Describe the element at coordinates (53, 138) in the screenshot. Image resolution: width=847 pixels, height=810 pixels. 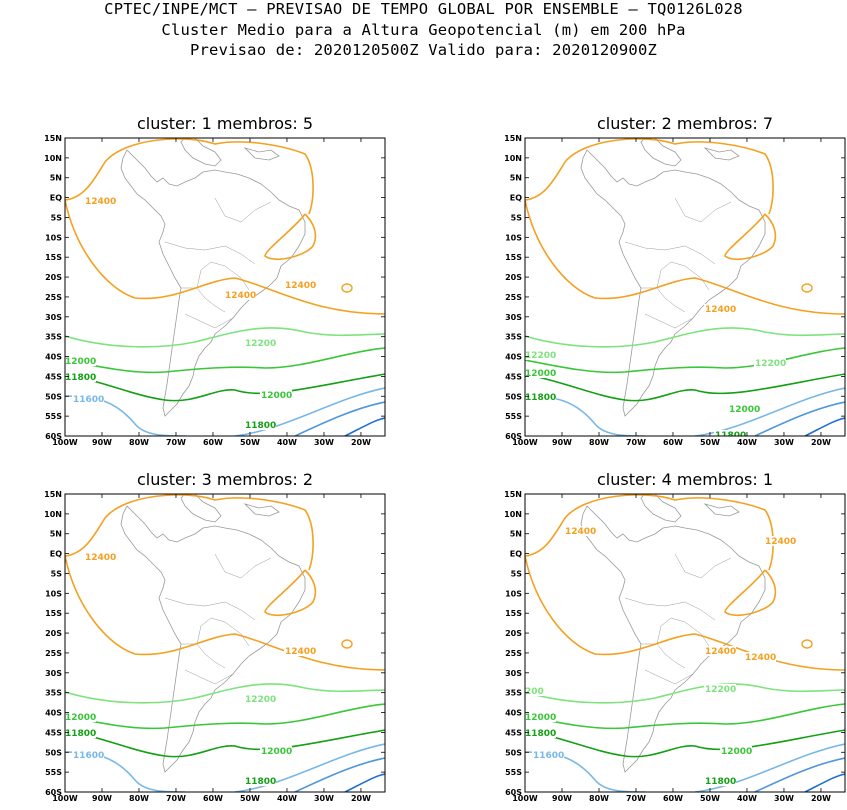
I see `lat-tick-label: 15N` at that location.